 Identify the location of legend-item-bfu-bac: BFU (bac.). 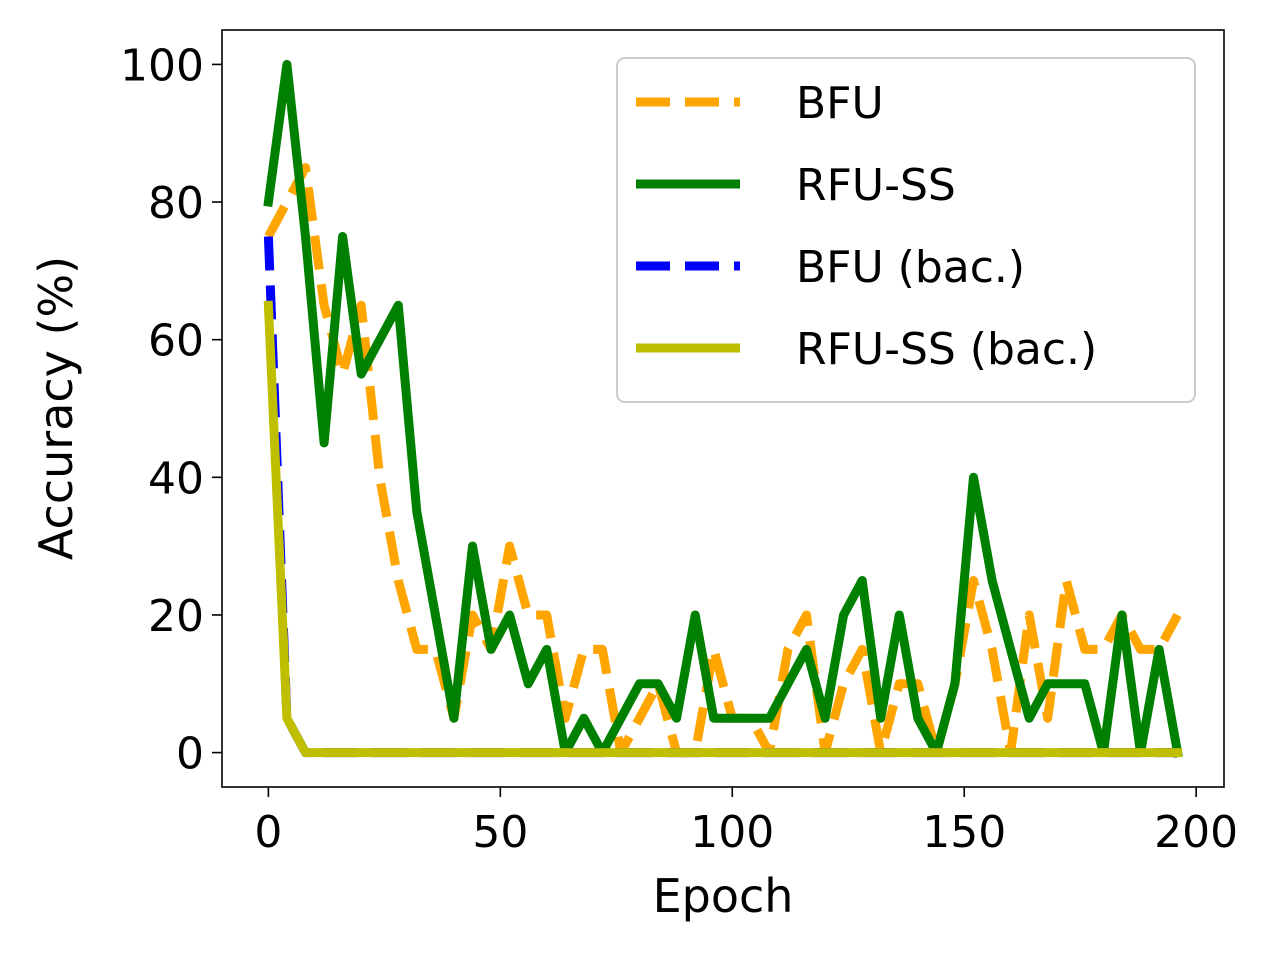
(830, 267).